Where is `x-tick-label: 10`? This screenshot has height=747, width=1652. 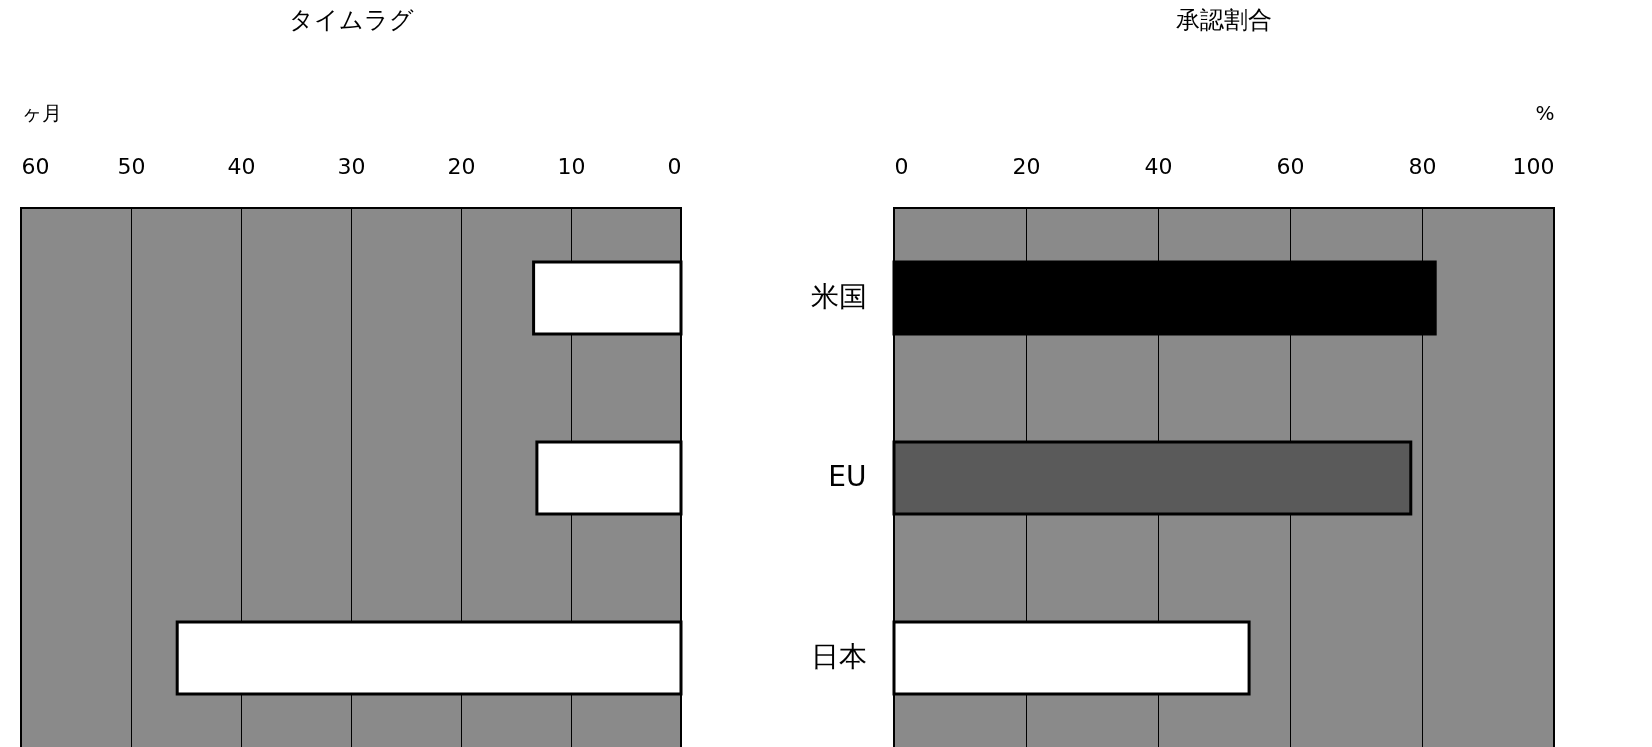 x-tick-label: 10 is located at coordinates (571, 166).